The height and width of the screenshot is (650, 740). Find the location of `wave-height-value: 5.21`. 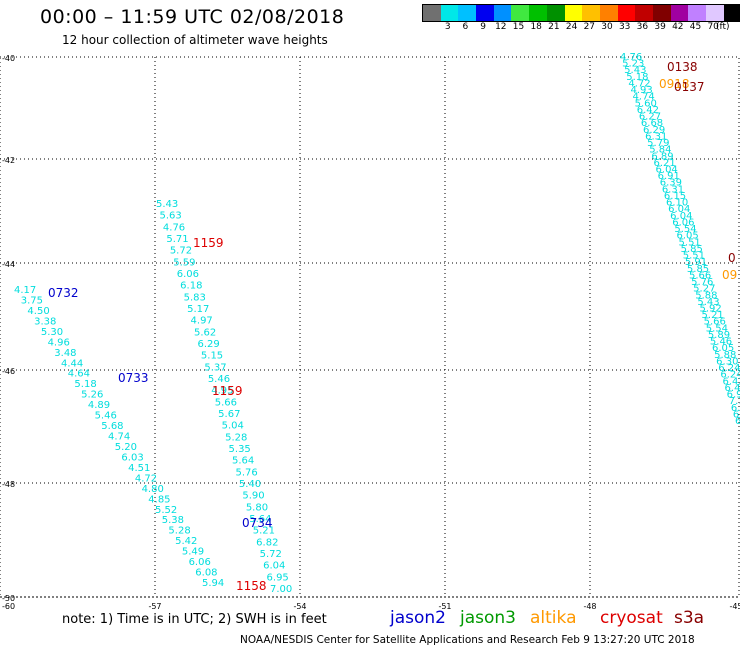

wave-height-value: 5.21 is located at coordinates (264, 531).